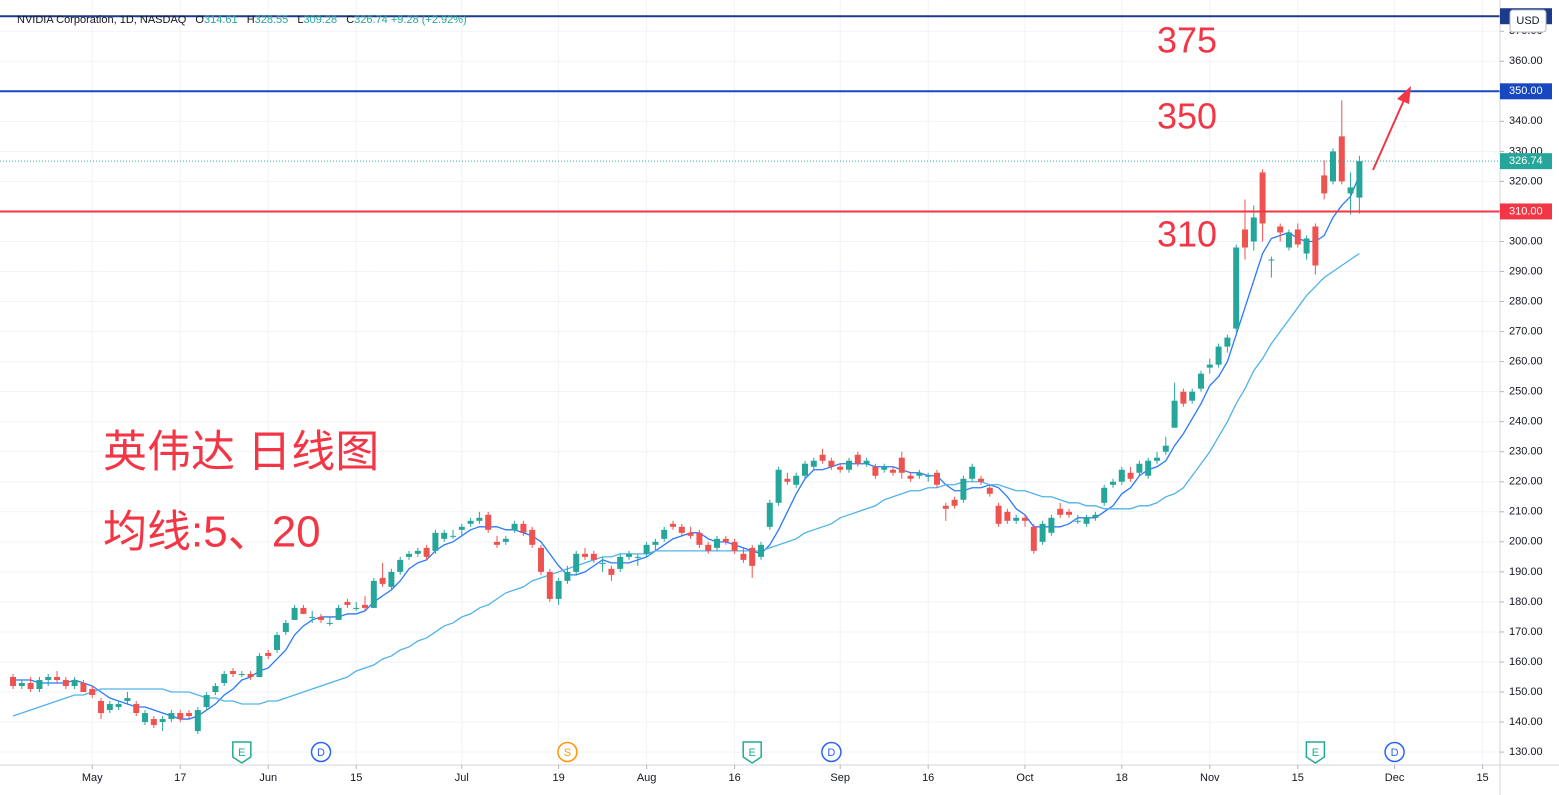 Image resolution: width=1559 pixels, height=795 pixels. I want to click on y-tick-label: 230.00, so click(1526, 452).